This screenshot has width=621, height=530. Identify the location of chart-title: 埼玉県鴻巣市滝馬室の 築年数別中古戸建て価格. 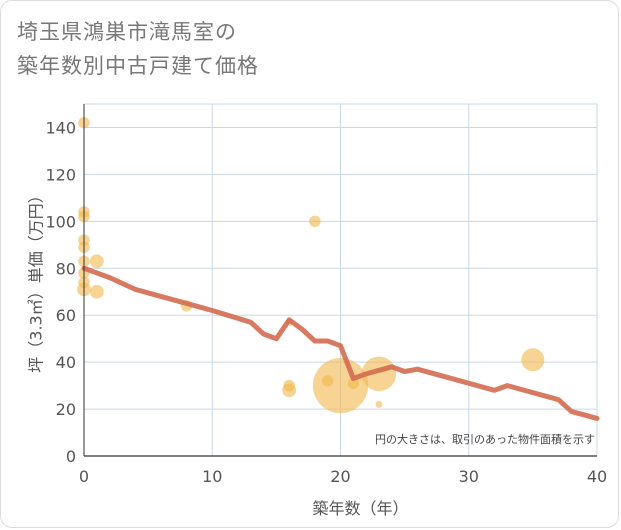
(138, 49).